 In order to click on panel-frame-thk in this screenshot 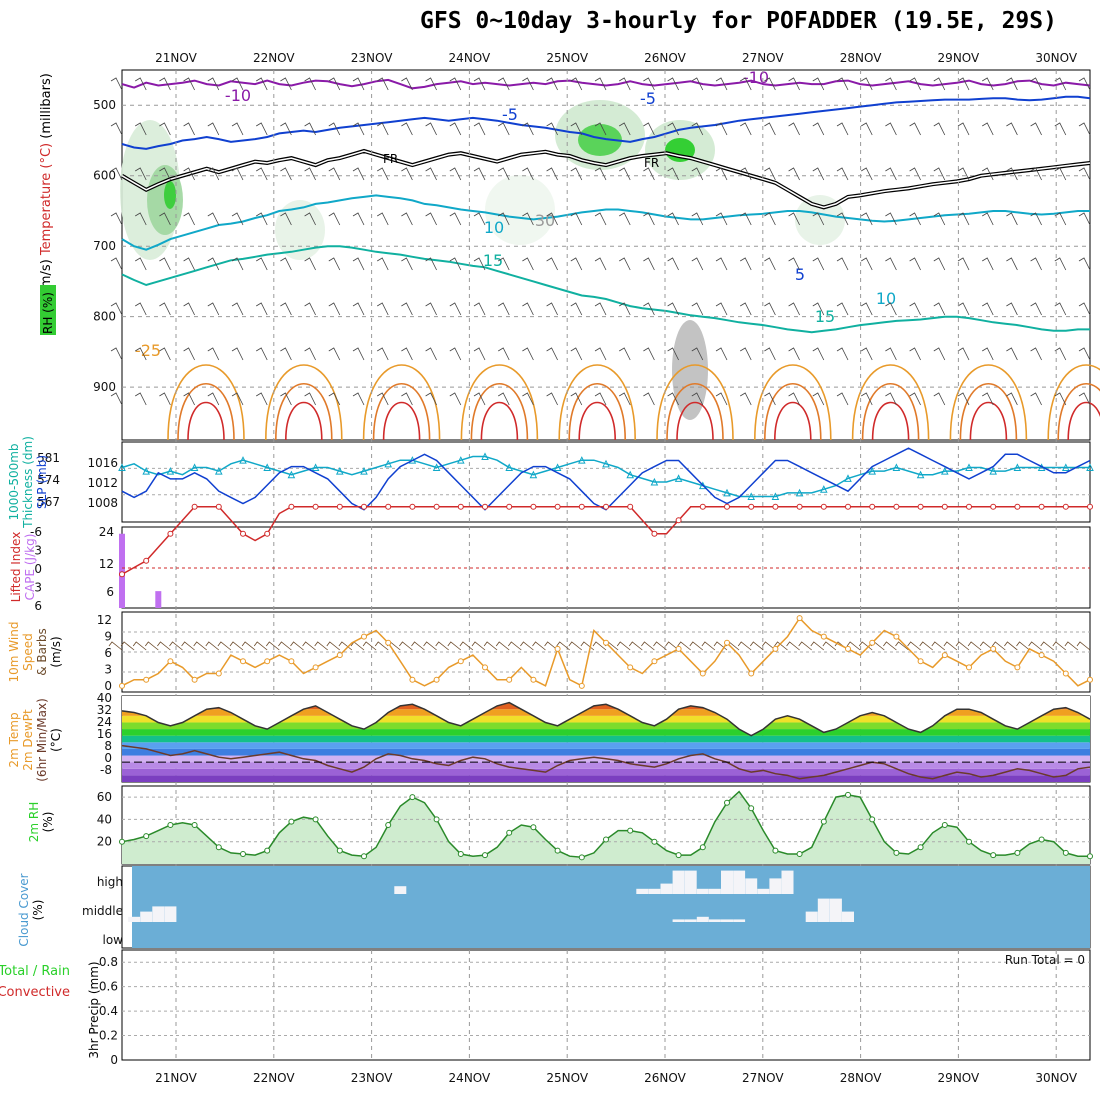, I will do `click(606, 482)`.